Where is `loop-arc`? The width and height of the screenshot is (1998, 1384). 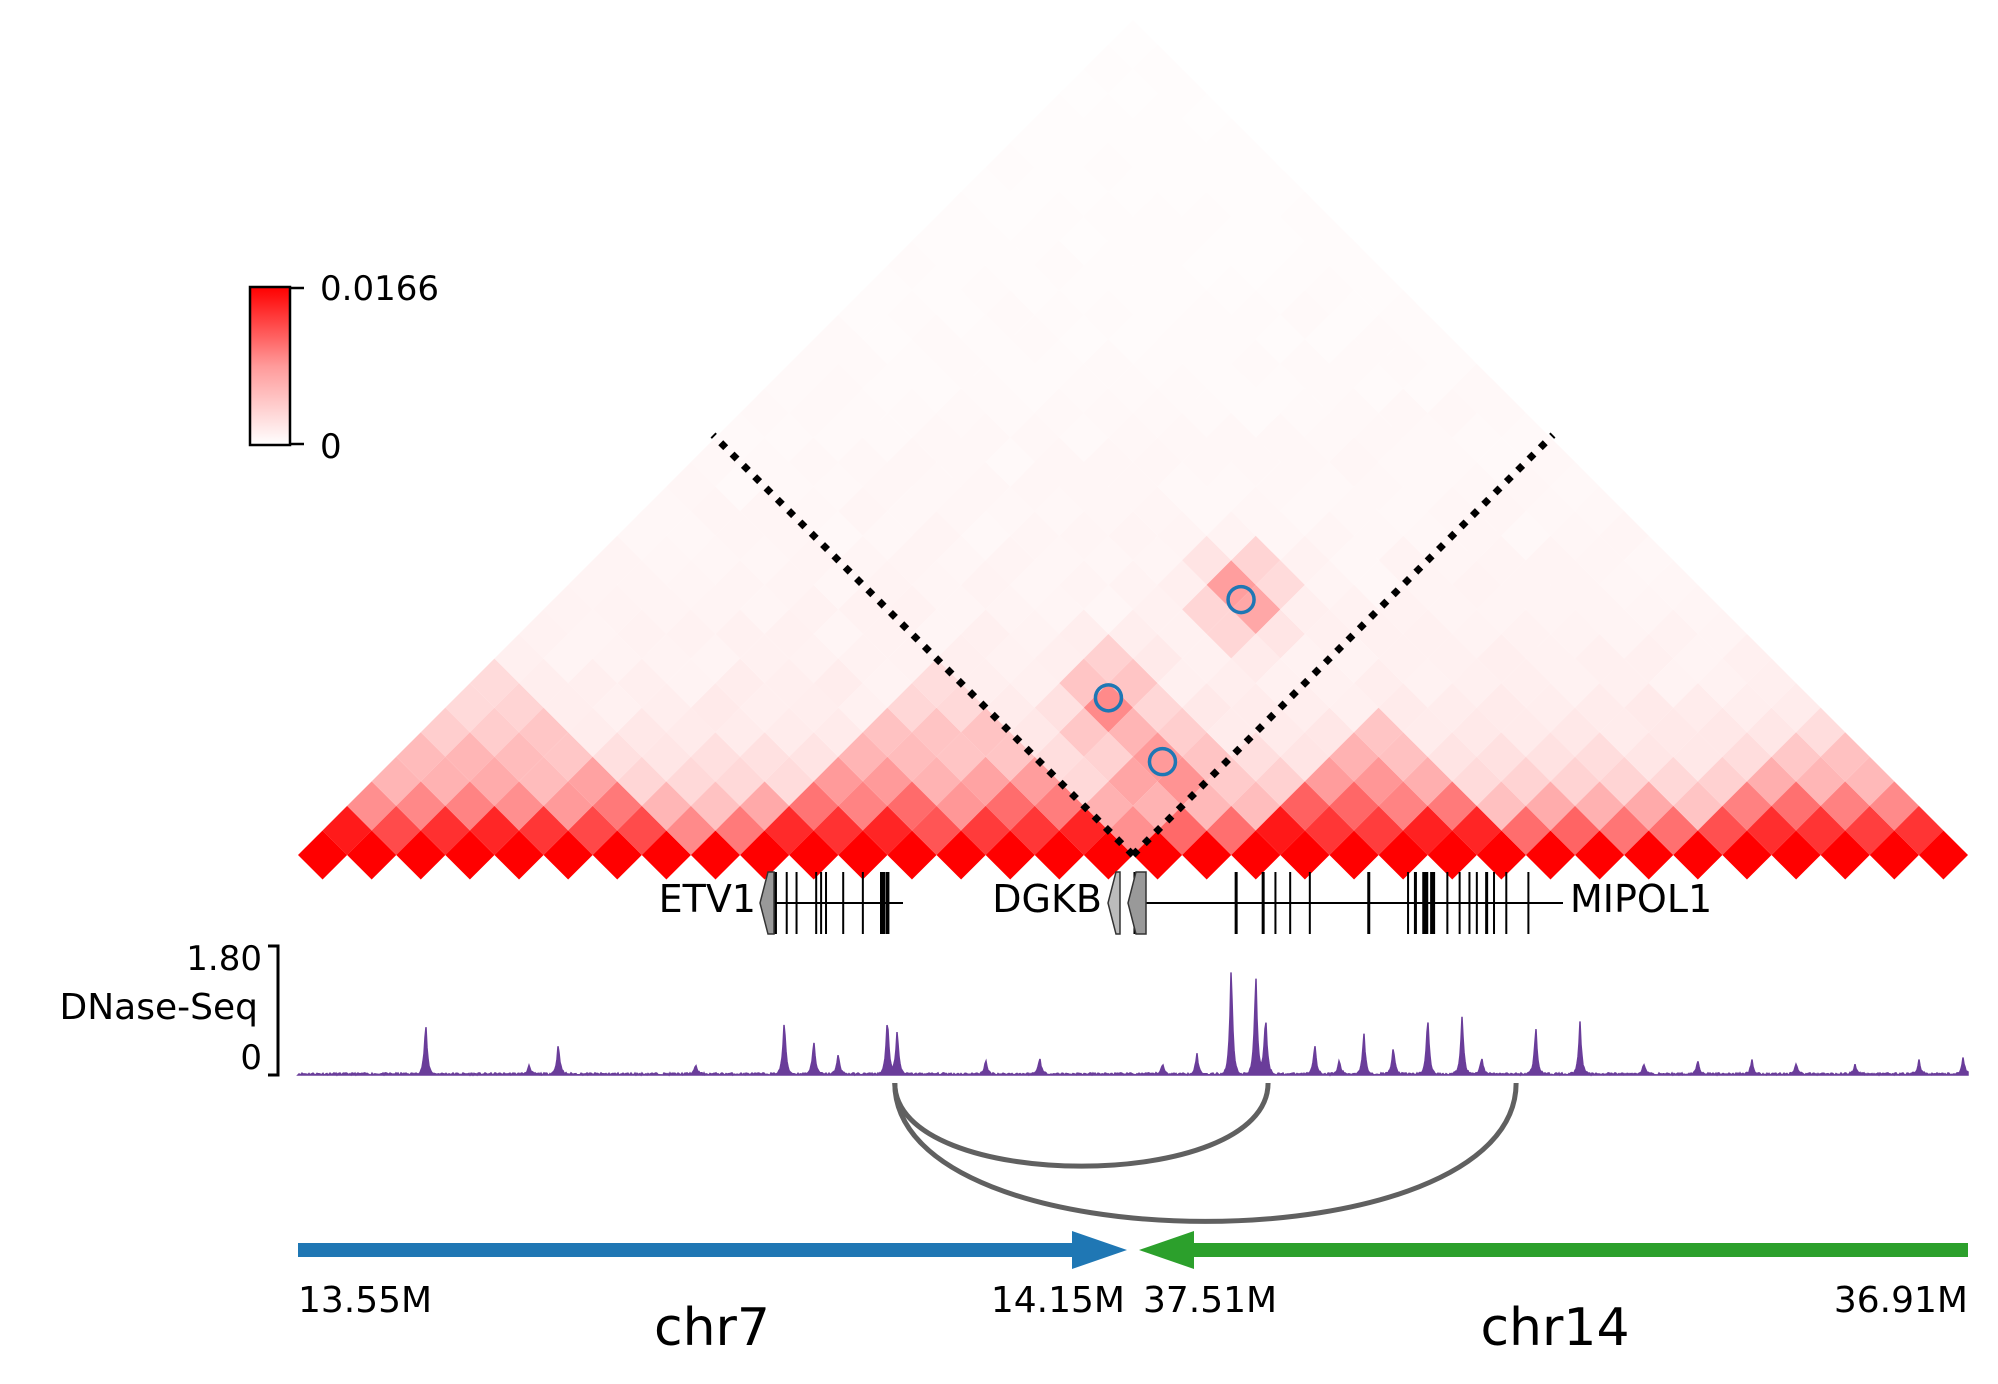 loop-arc is located at coordinates (1205, 1153).